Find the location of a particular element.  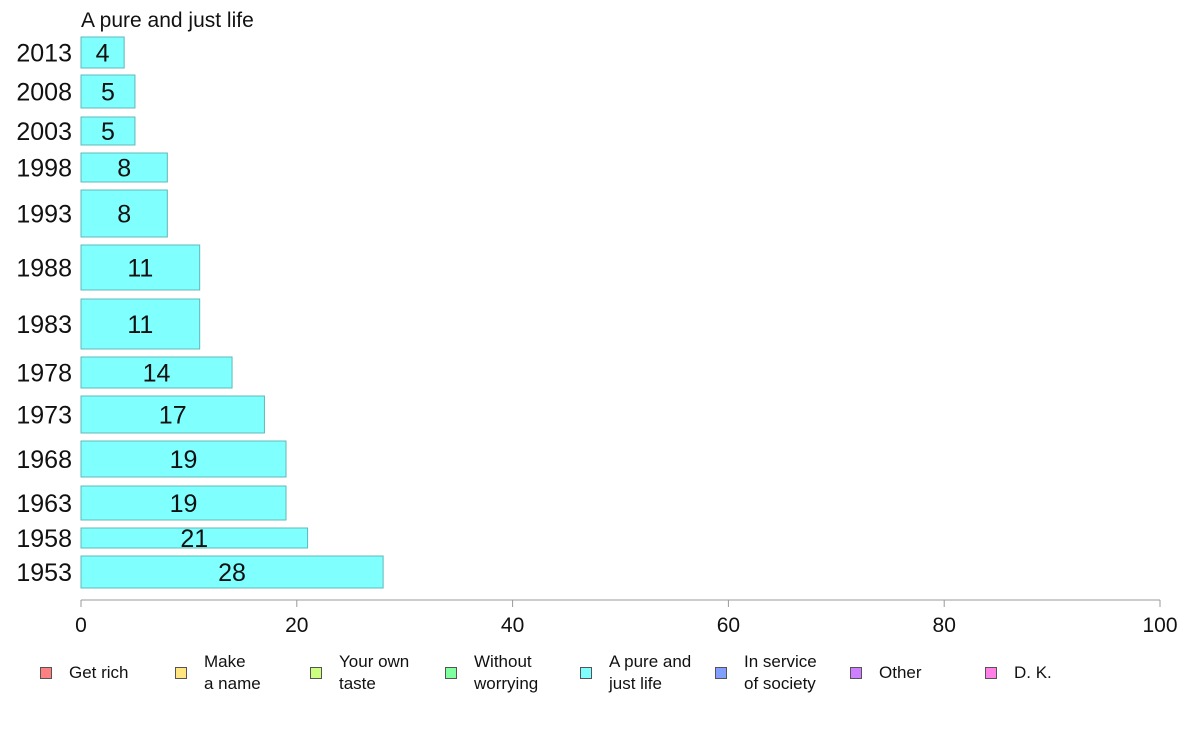

legend-label: Without worrying is located at coordinates (506, 672).